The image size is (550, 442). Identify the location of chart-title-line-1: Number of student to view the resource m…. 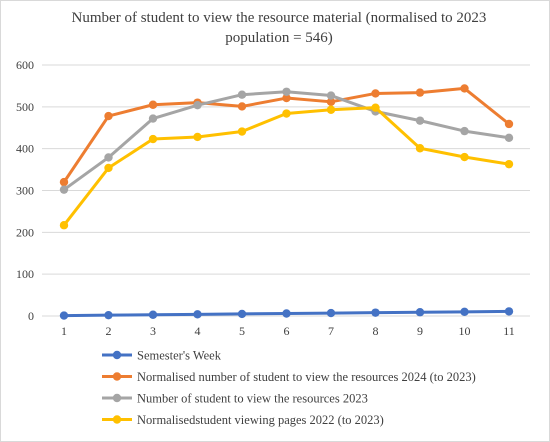
(279, 18).